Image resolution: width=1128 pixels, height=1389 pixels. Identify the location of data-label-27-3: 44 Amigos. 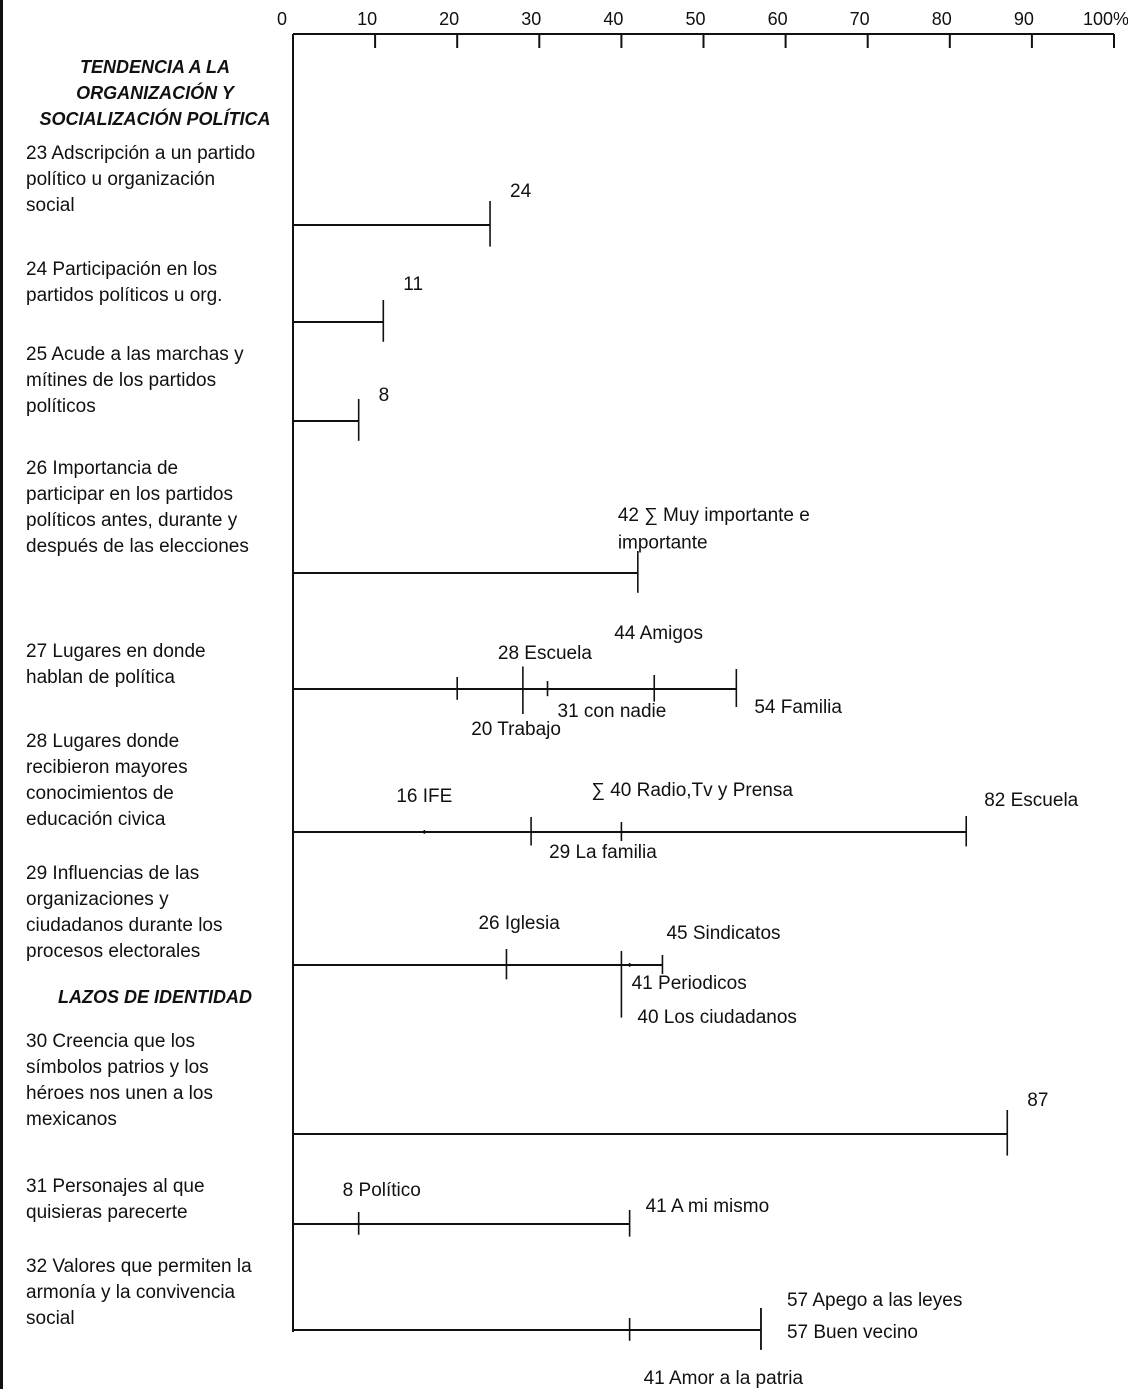
(658, 633).